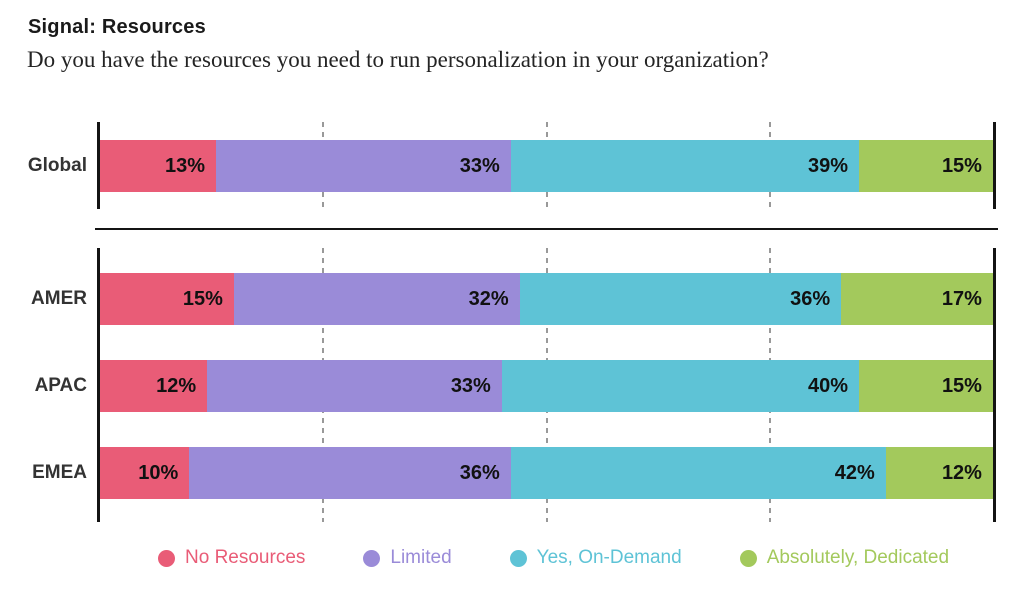 The height and width of the screenshot is (595, 1024). Describe the element at coordinates (57, 165) in the screenshot. I see `category-label: Global` at that location.